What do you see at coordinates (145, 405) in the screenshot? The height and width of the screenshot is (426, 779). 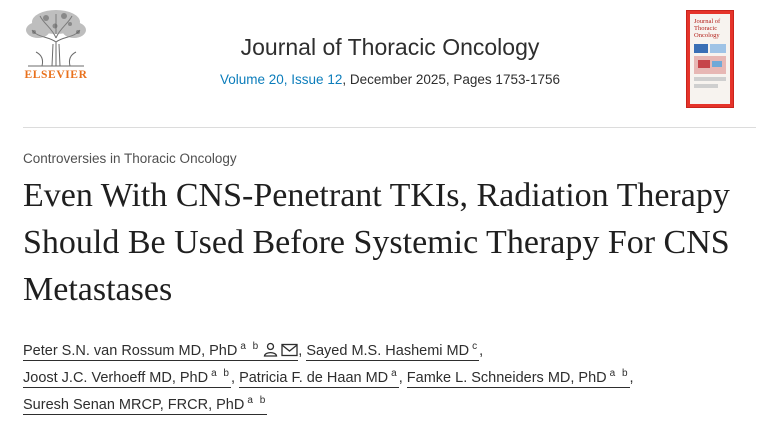 I see `author-senan: Suresh Senan MRCP, FRCR, PhD a b` at bounding box center [145, 405].